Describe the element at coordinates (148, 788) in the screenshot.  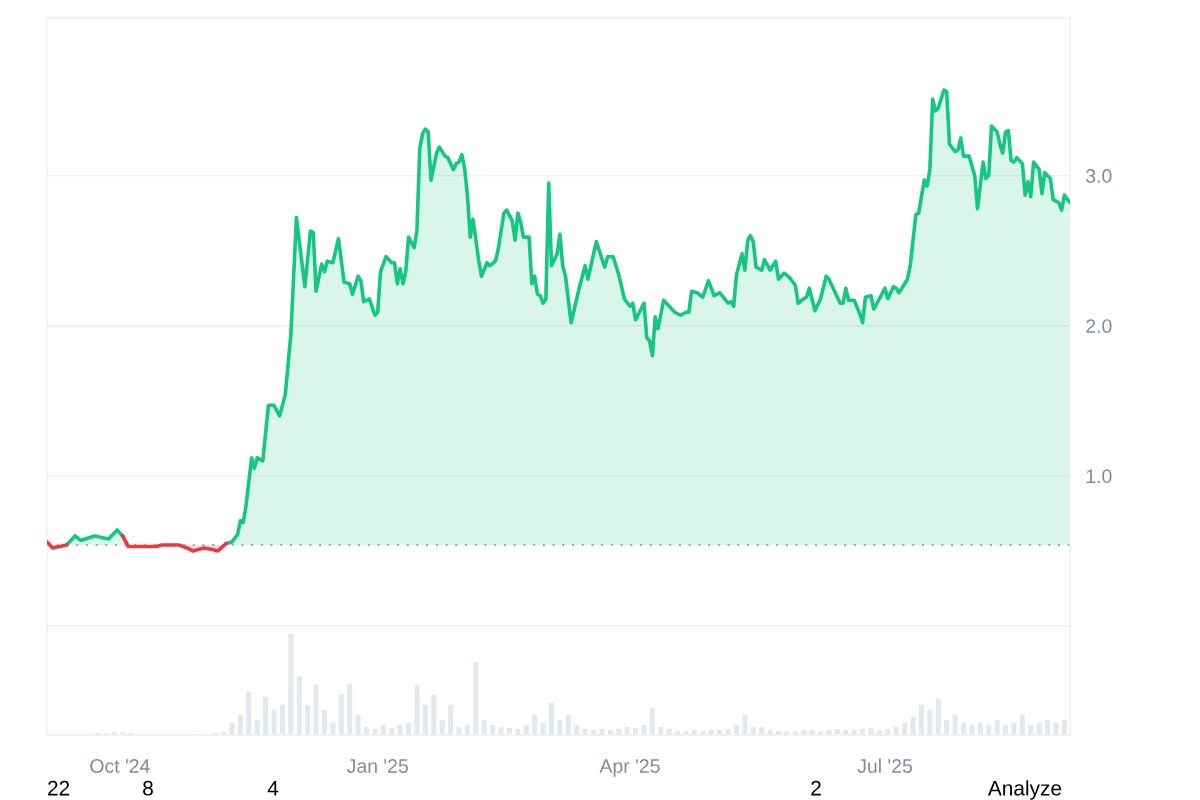
I see `text: 8` at that location.